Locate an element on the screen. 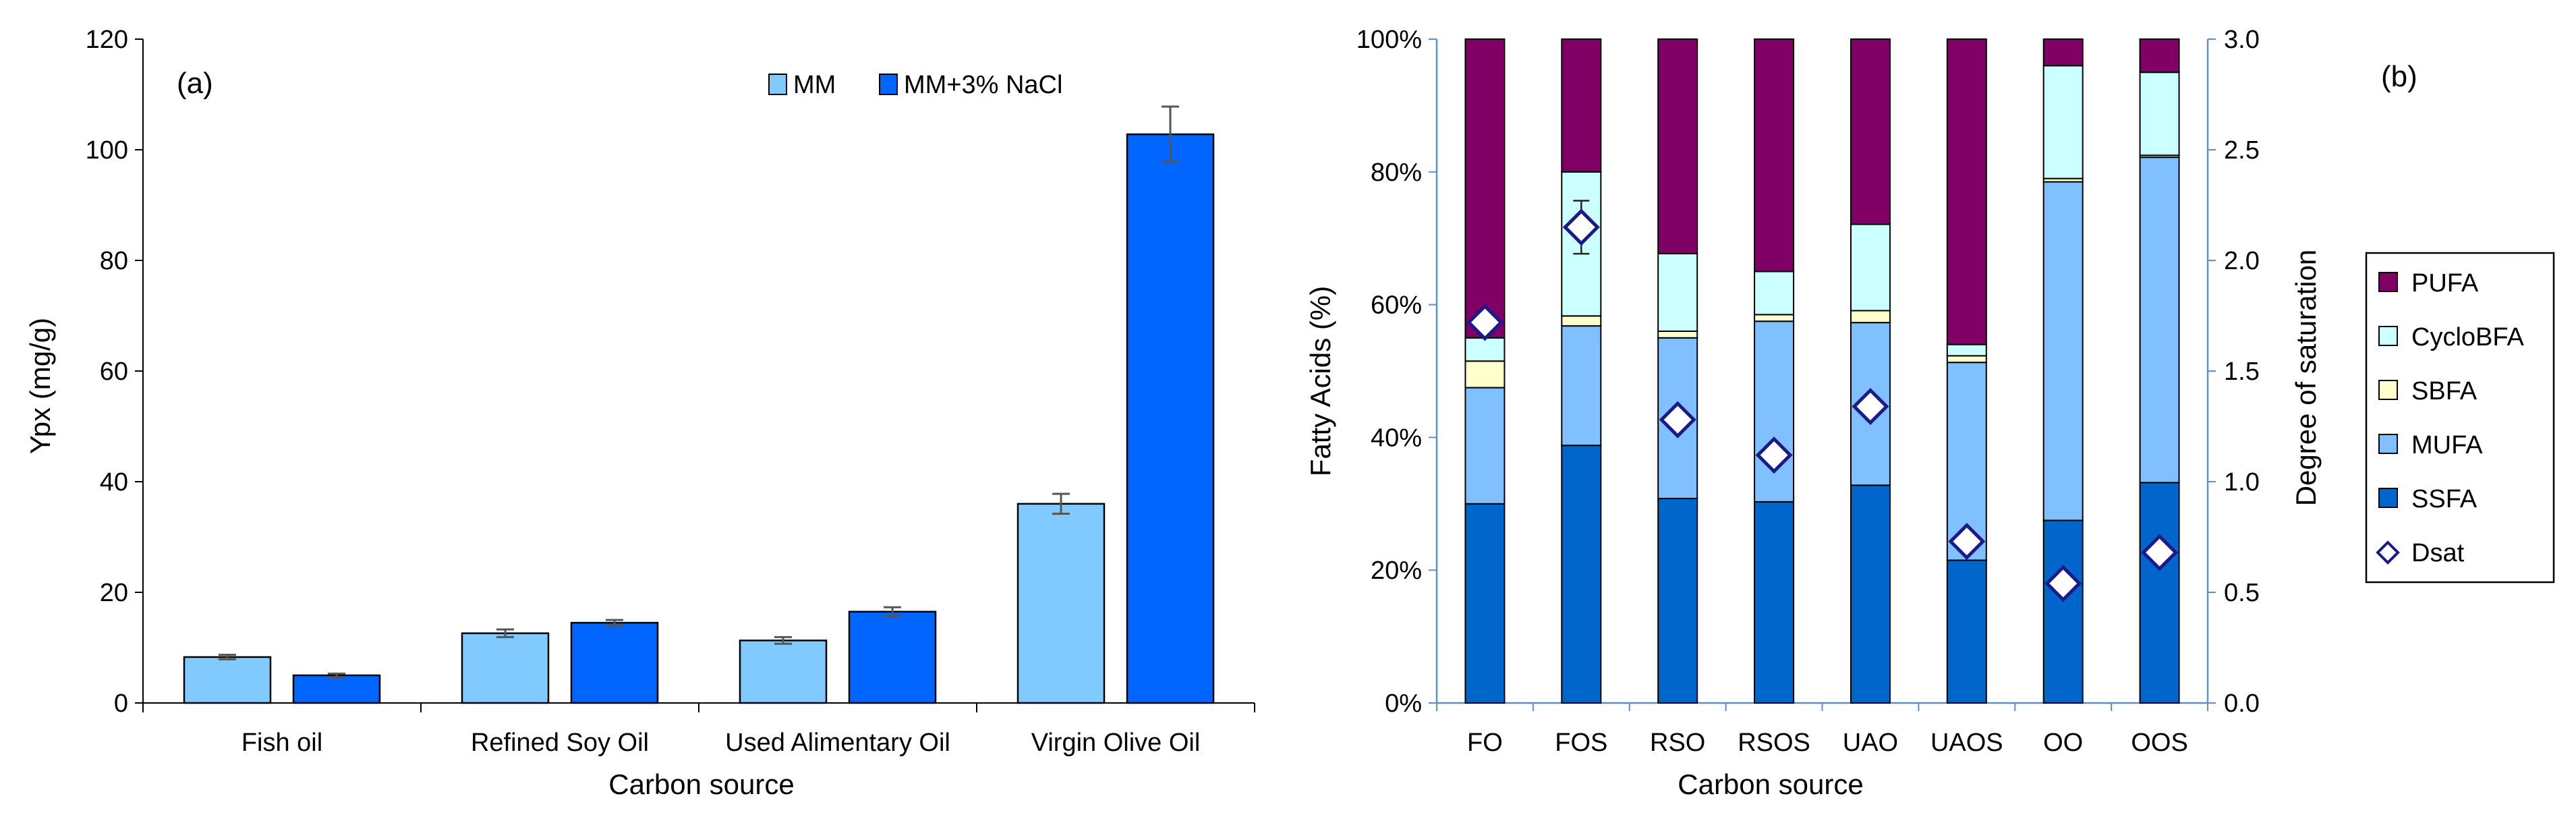 The width and height of the screenshot is (2576, 819). panel-b-y2-tick-label: 1.5 is located at coordinates (2242, 372).